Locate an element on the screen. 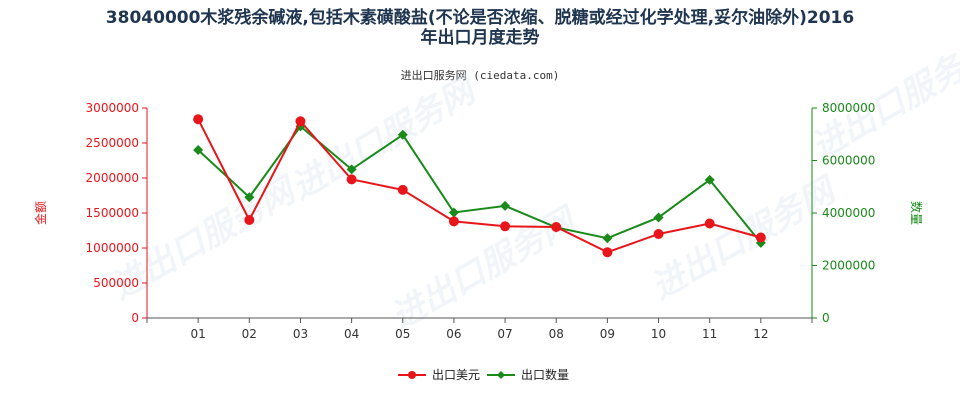  x-axis-tick-label: 06 is located at coordinates (453, 334).